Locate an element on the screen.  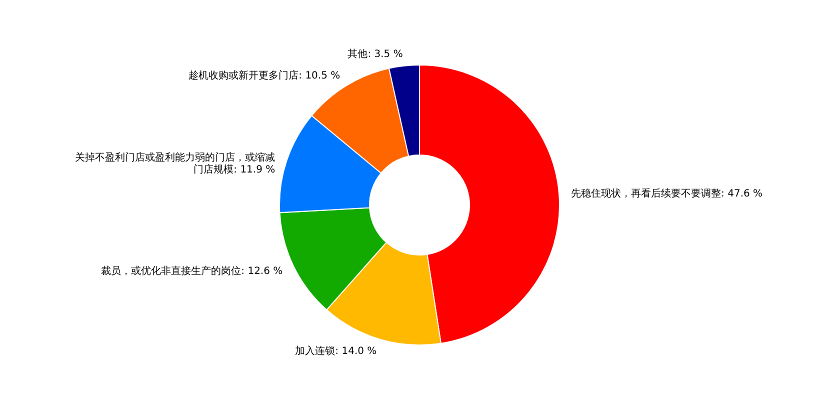
slice-label: 关掉不盈利门店或盈利能力弱的门店，或缩减门店规模: 11.9 % is located at coordinates (175, 163).